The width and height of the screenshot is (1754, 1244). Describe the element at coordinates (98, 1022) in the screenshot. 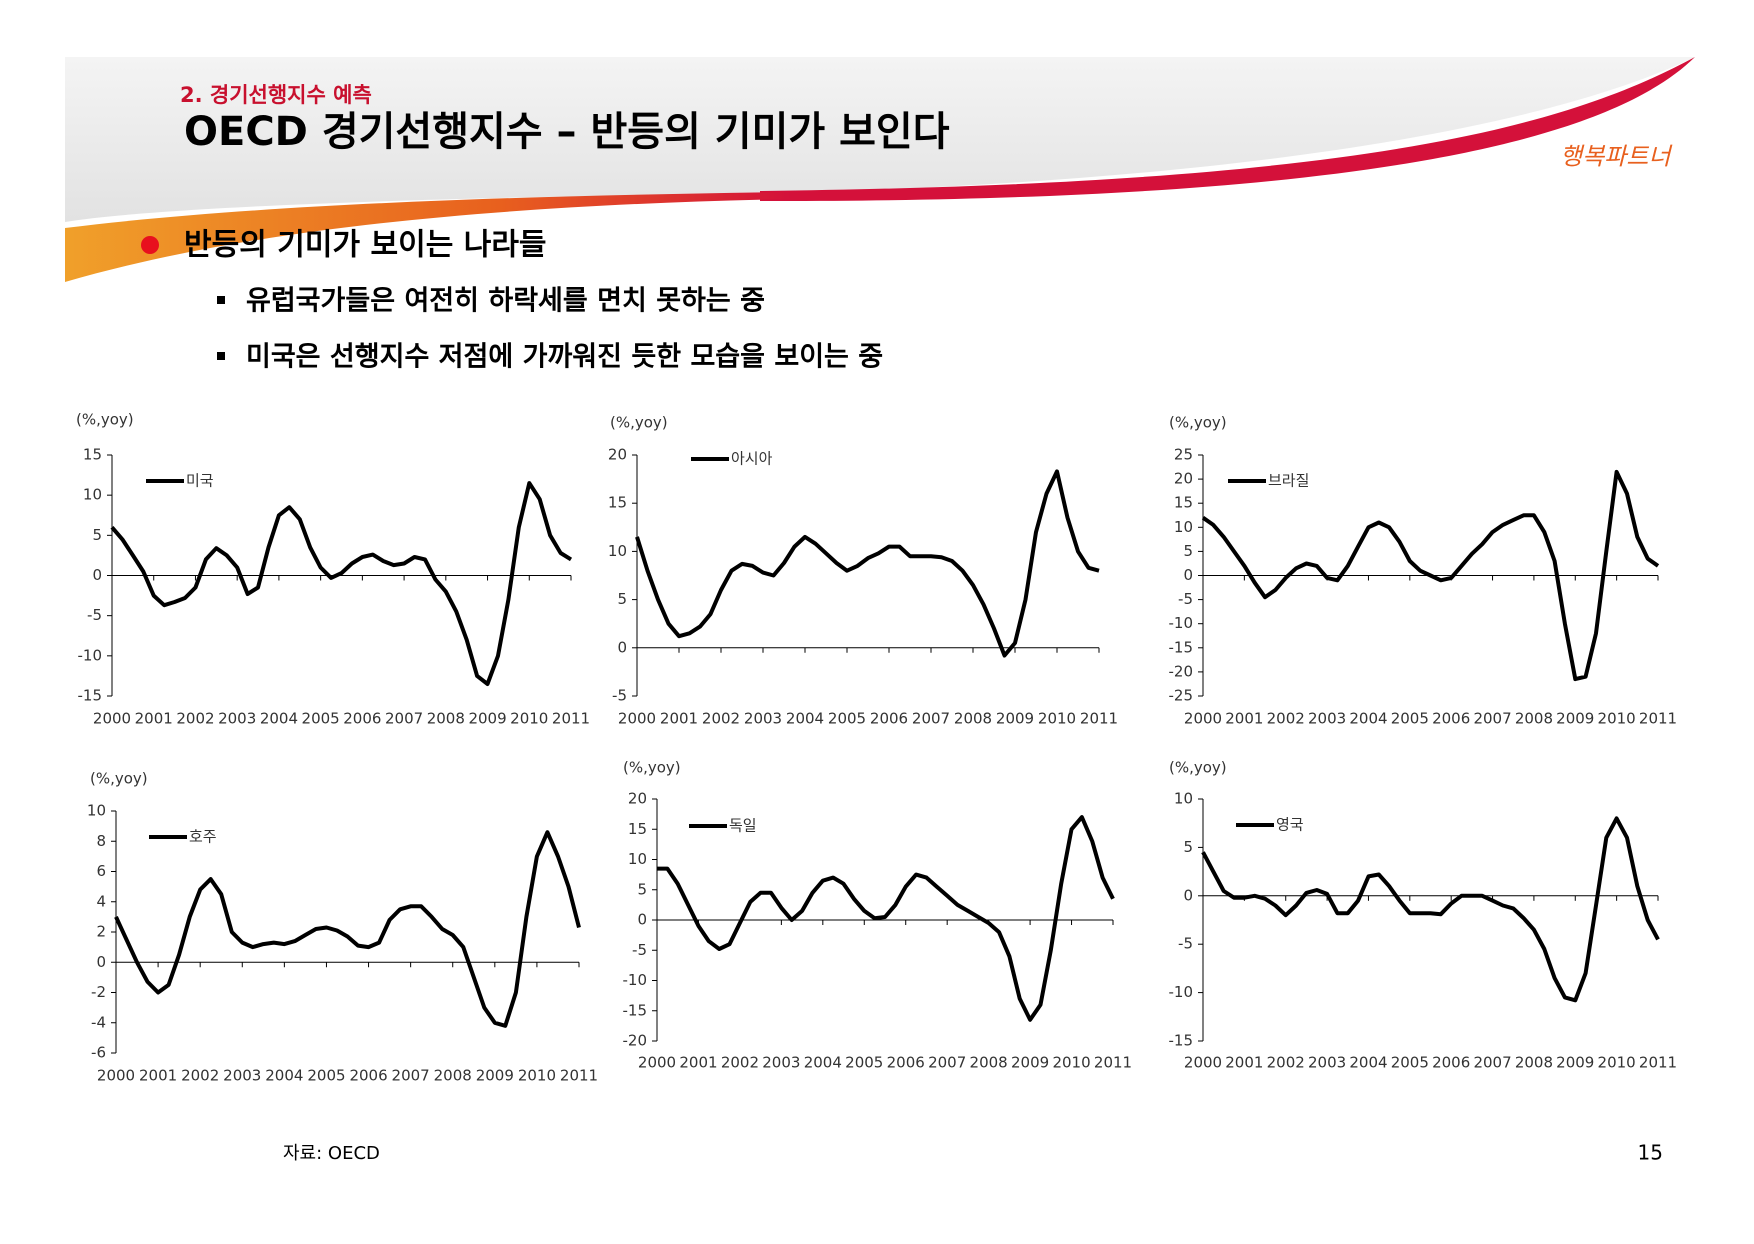

I see `y-tick-label: -4` at that location.